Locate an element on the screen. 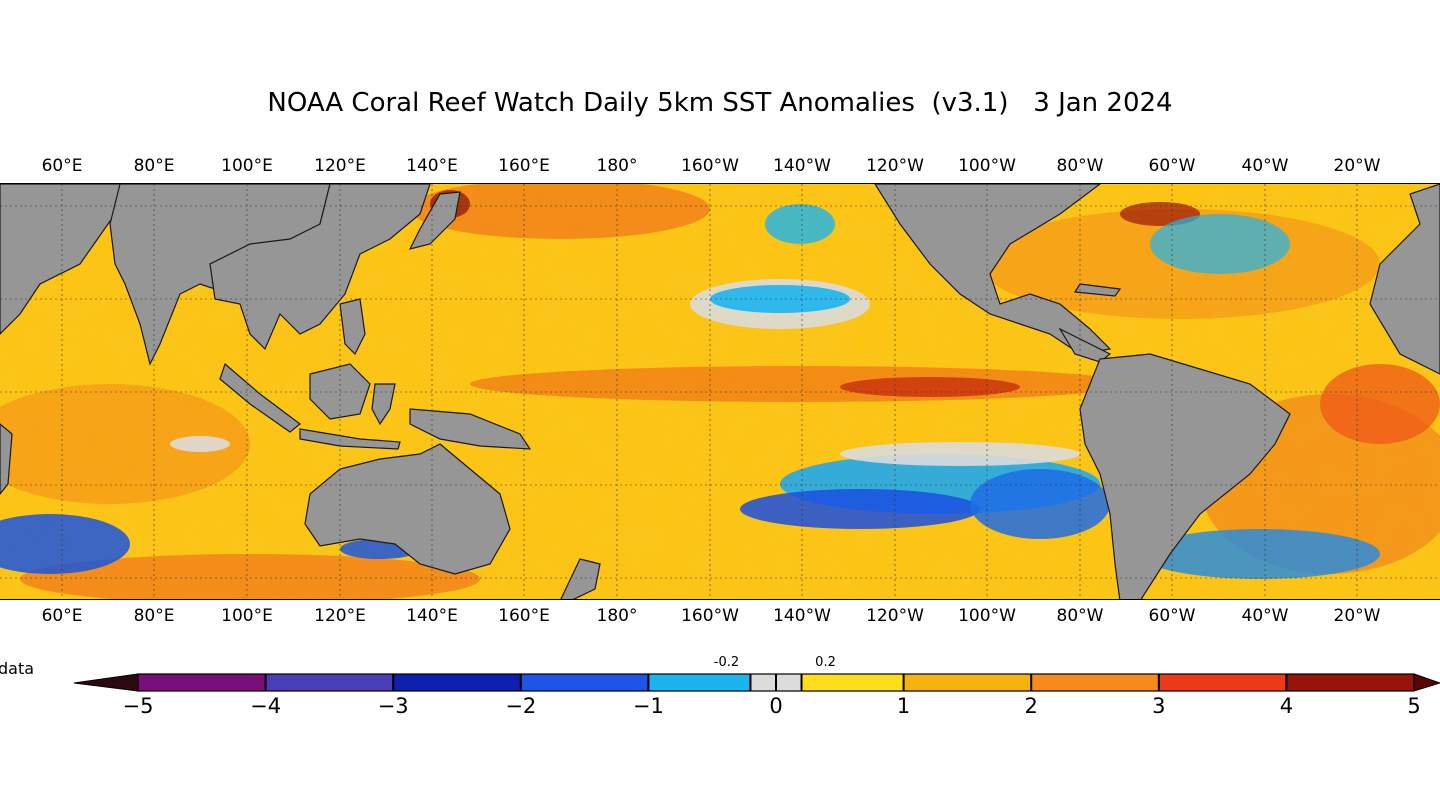 Image resolution: width=1440 pixels, height=810 pixels. colorbar-tick-label: −5 is located at coordinates (138, 706).